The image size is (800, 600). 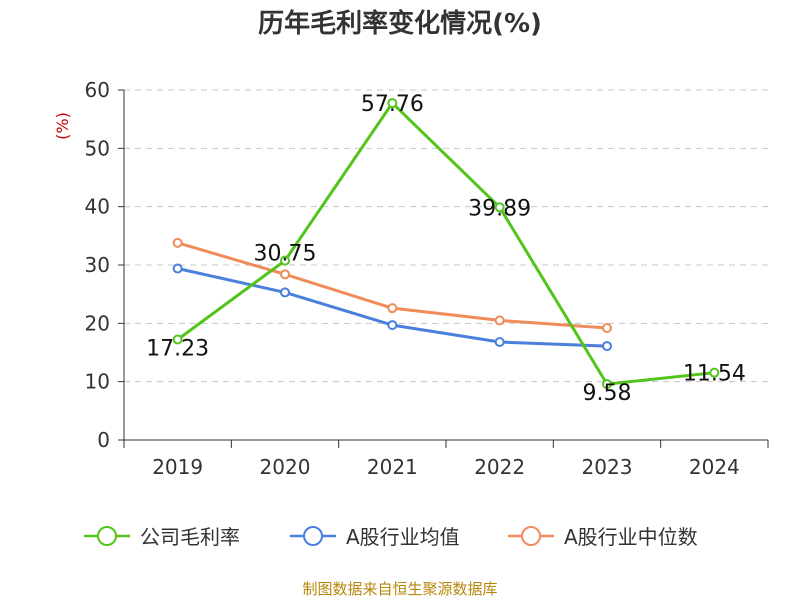 I want to click on y-tick-label: 20, so click(x=97, y=323).